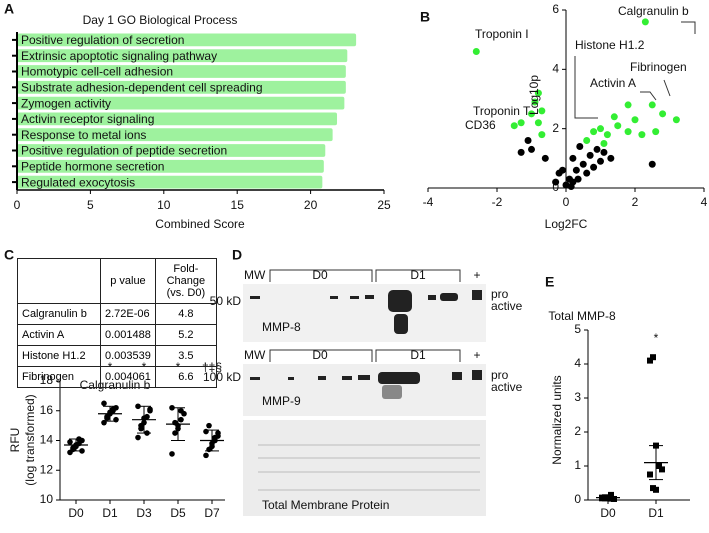  I want to click on panel-label: C, so click(9, 255).